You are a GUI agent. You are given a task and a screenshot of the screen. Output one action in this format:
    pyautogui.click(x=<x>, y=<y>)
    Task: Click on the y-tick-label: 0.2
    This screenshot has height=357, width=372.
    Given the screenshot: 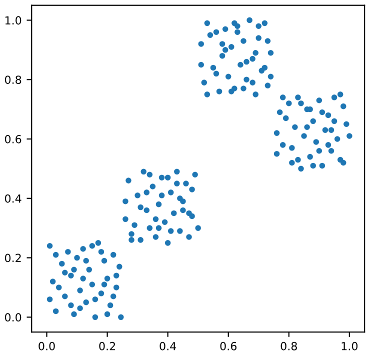 What is the action you would take?
    pyautogui.click(x=12, y=258)
    